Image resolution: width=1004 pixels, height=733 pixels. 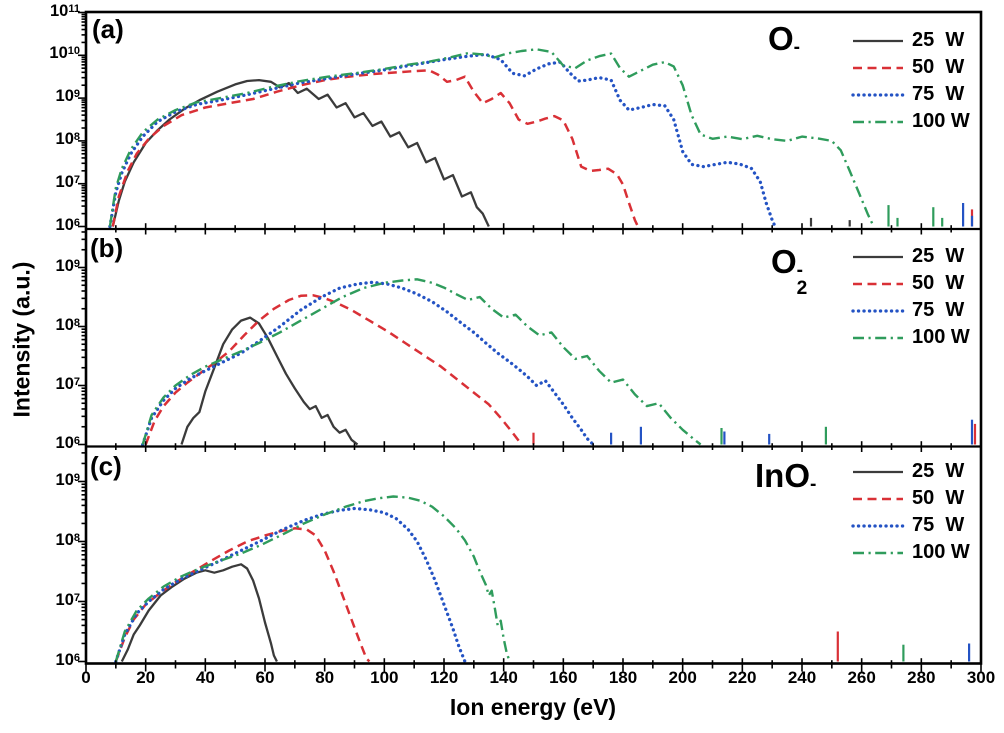 What do you see at coordinates (265, 677) in the screenshot?
I see `x-tick-label: 60` at bounding box center [265, 677].